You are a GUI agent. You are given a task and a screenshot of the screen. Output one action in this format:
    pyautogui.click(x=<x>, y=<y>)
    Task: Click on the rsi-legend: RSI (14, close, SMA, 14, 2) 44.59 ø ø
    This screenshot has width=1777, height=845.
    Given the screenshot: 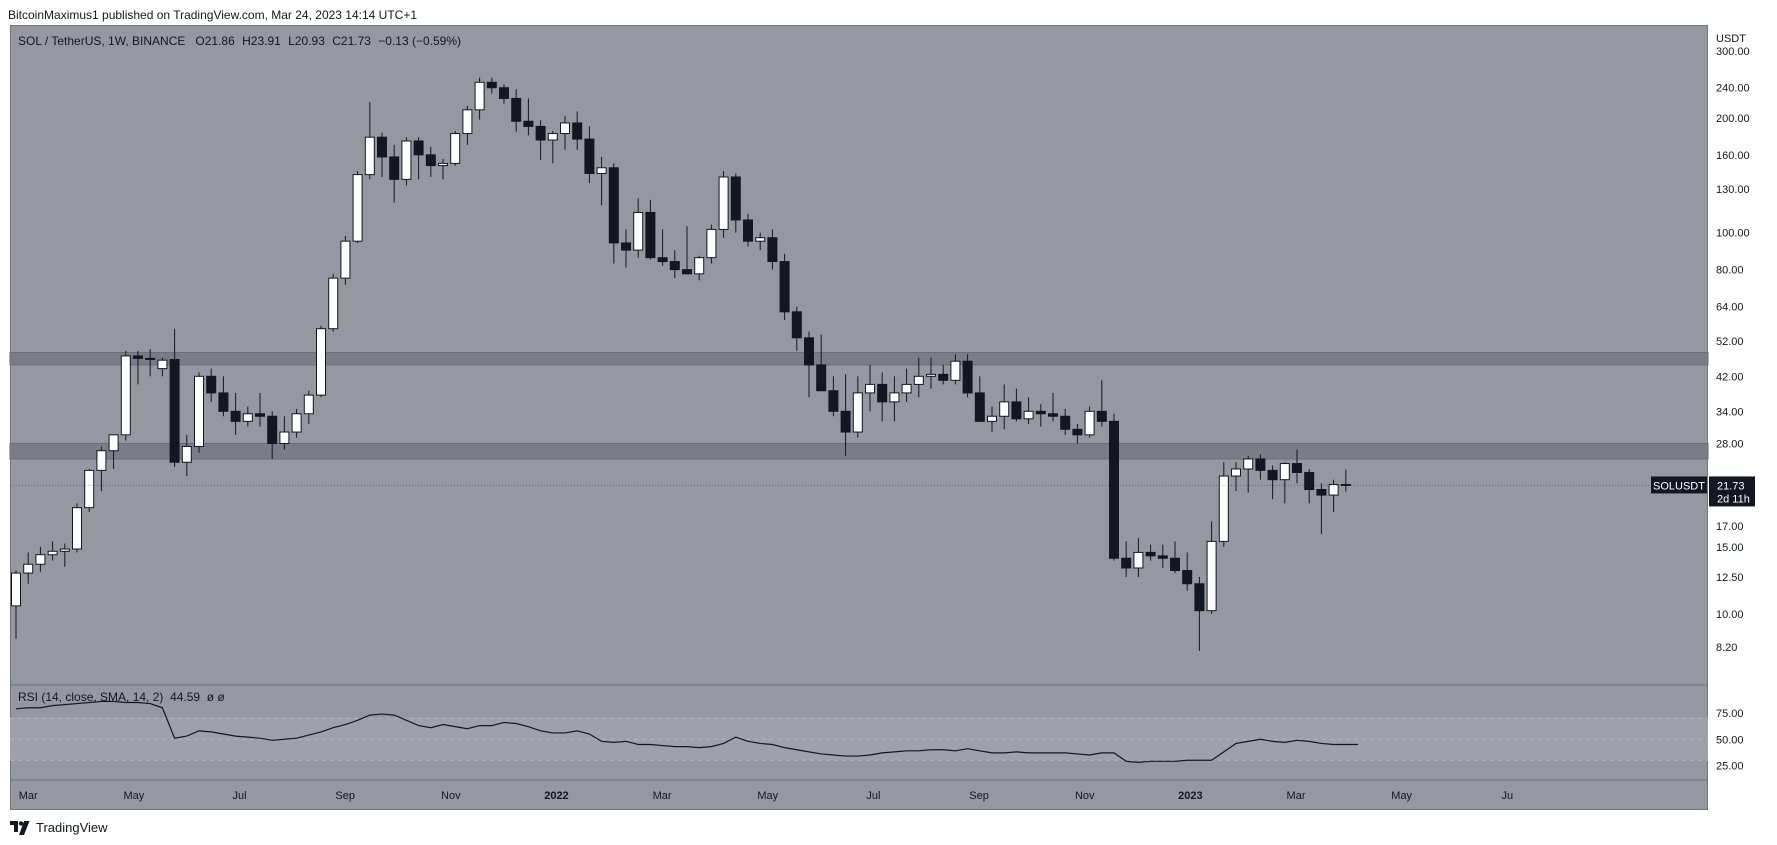 What is the action you would take?
    pyautogui.click(x=121, y=697)
    